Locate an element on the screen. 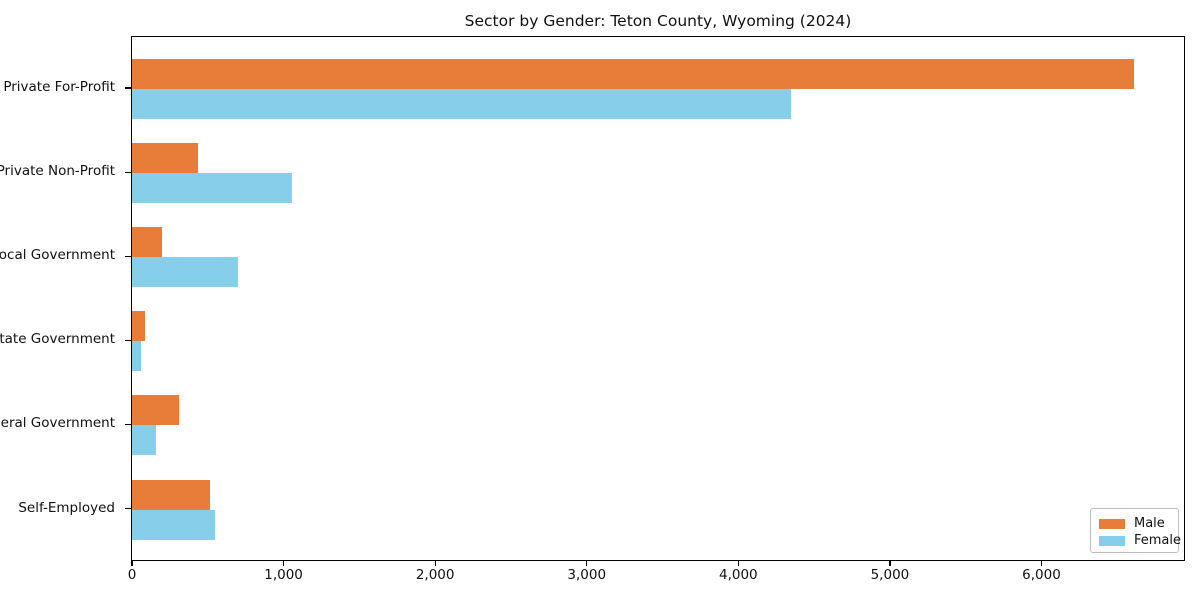  legend-label: Male is located at coordinates (1149, 523).